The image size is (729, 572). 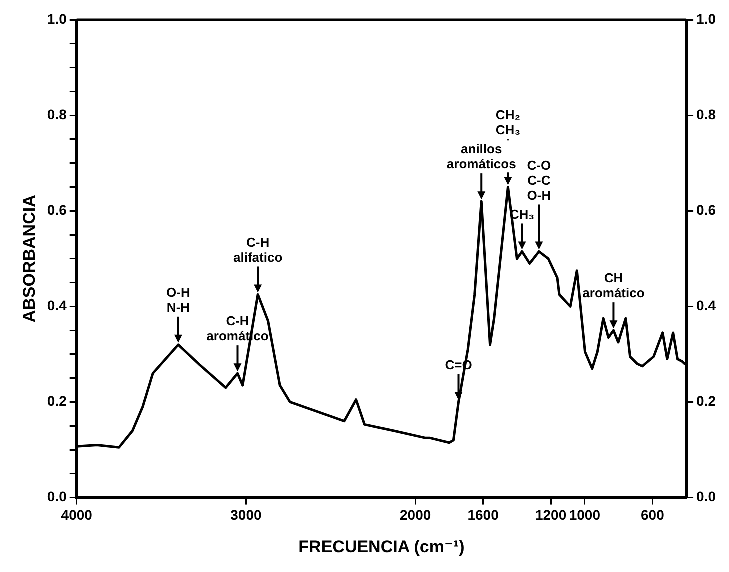 What do you see at coordinates (57, 401) in the screenshot?
I see `y-tick-label: 0.2` at bounding box center [57, 401].